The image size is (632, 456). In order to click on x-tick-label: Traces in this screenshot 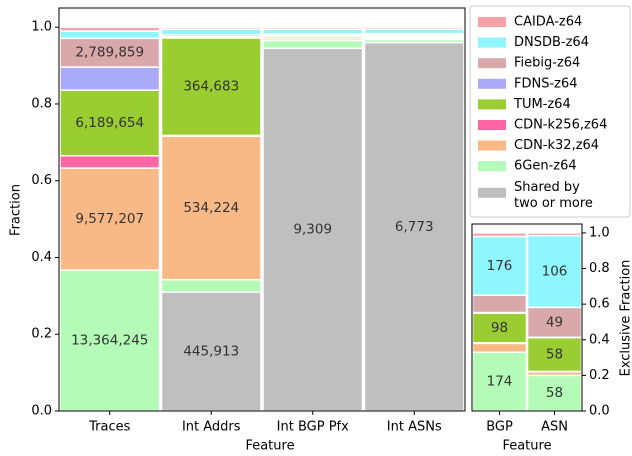, I will do `click(109, 427)`.